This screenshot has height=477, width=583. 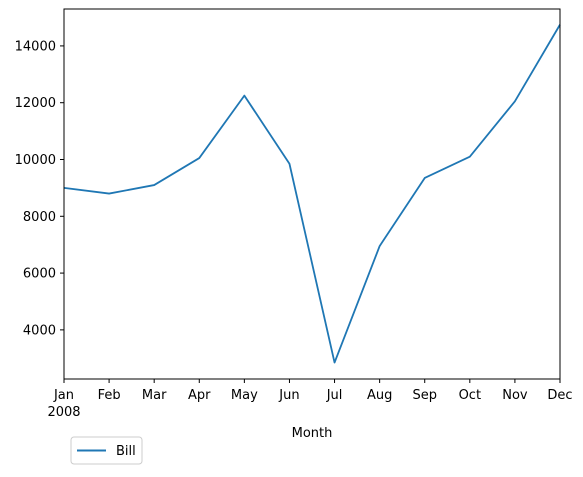 What do you see at coordinates (35, 46) in the screenshot?
I see `y-tick-label: 14000` at bounding box center [35, 46].